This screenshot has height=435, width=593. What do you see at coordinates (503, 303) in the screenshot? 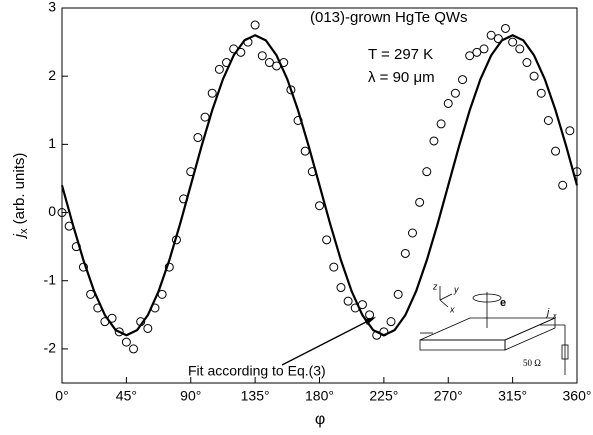
I see `inset-label: e` at bounding box center [503, 303].